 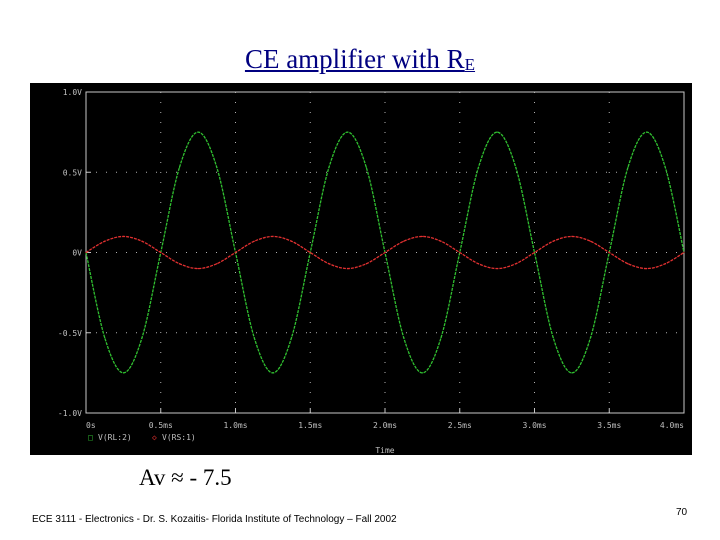 What do you see at coordinates (672, 425) in the screenshot?
I see `x-tick-label: 4.0ms` at bounding box center [672, 425].